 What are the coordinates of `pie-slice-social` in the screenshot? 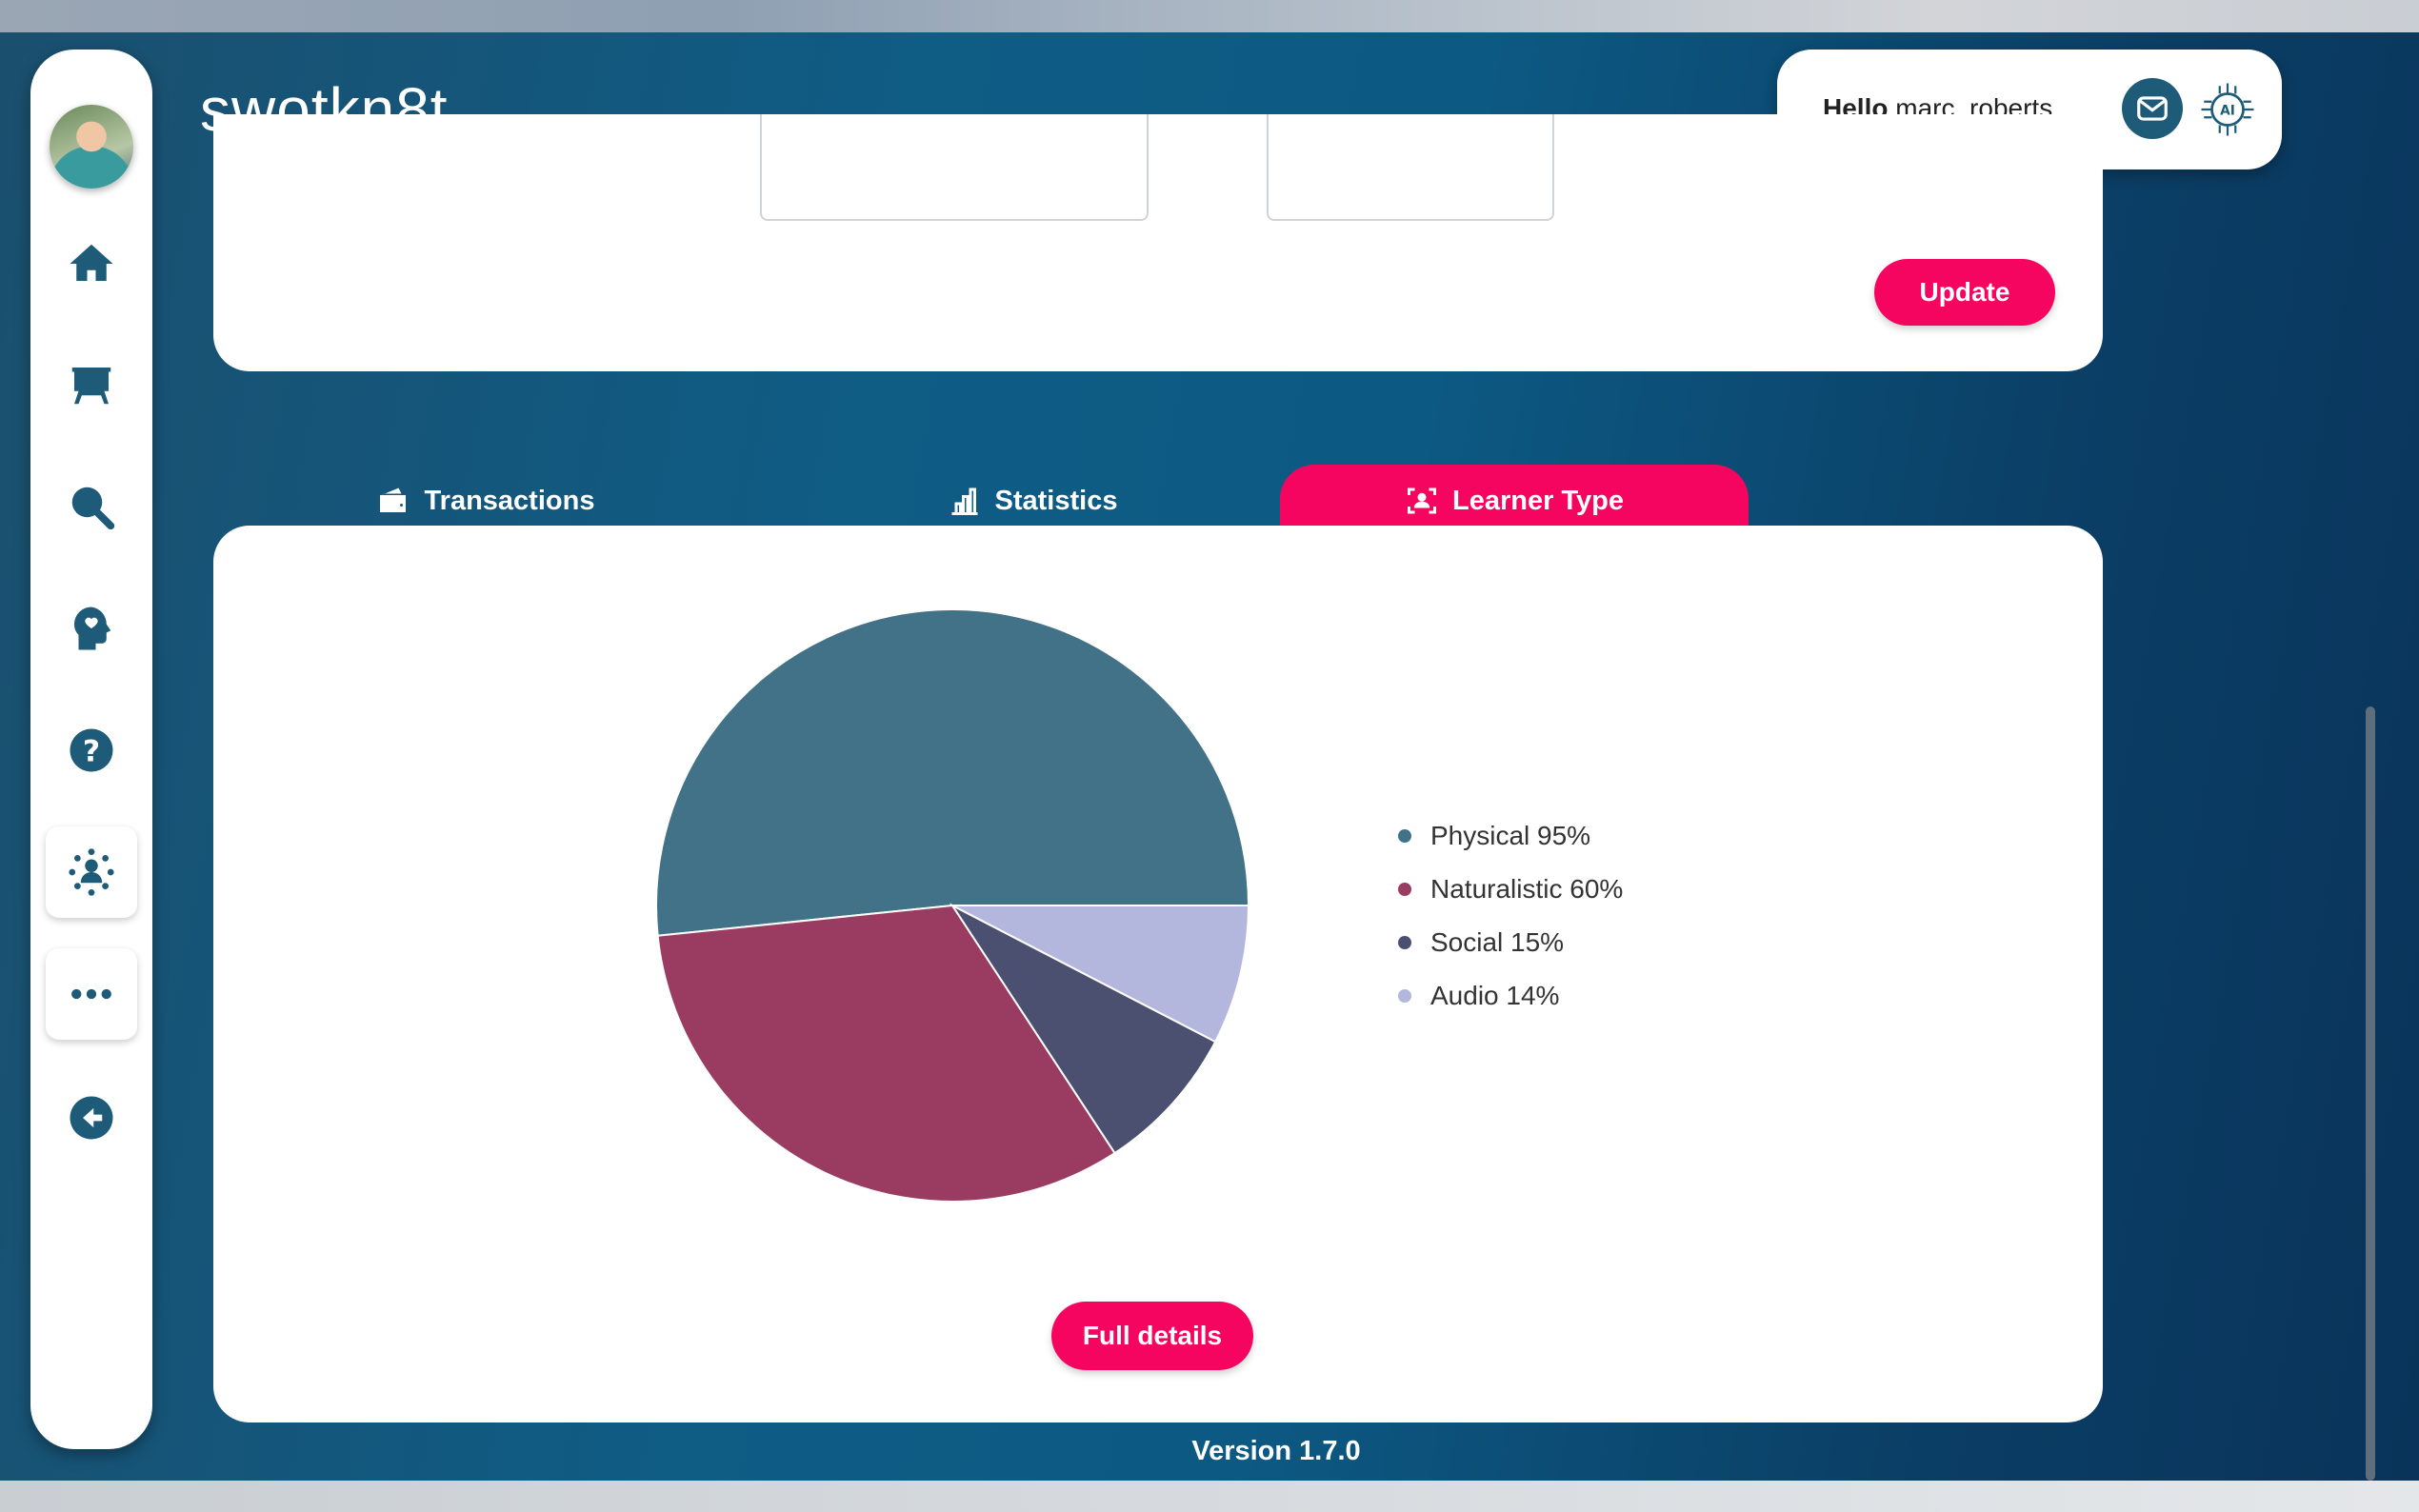 It's located at (1083, 1029).